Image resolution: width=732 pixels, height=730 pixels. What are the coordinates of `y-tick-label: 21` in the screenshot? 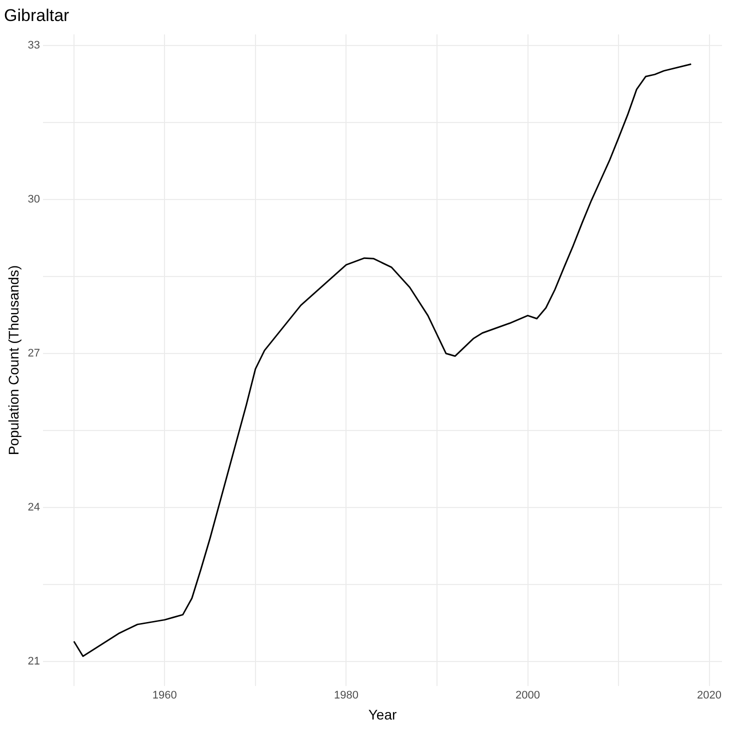 It's located at (34, 661).